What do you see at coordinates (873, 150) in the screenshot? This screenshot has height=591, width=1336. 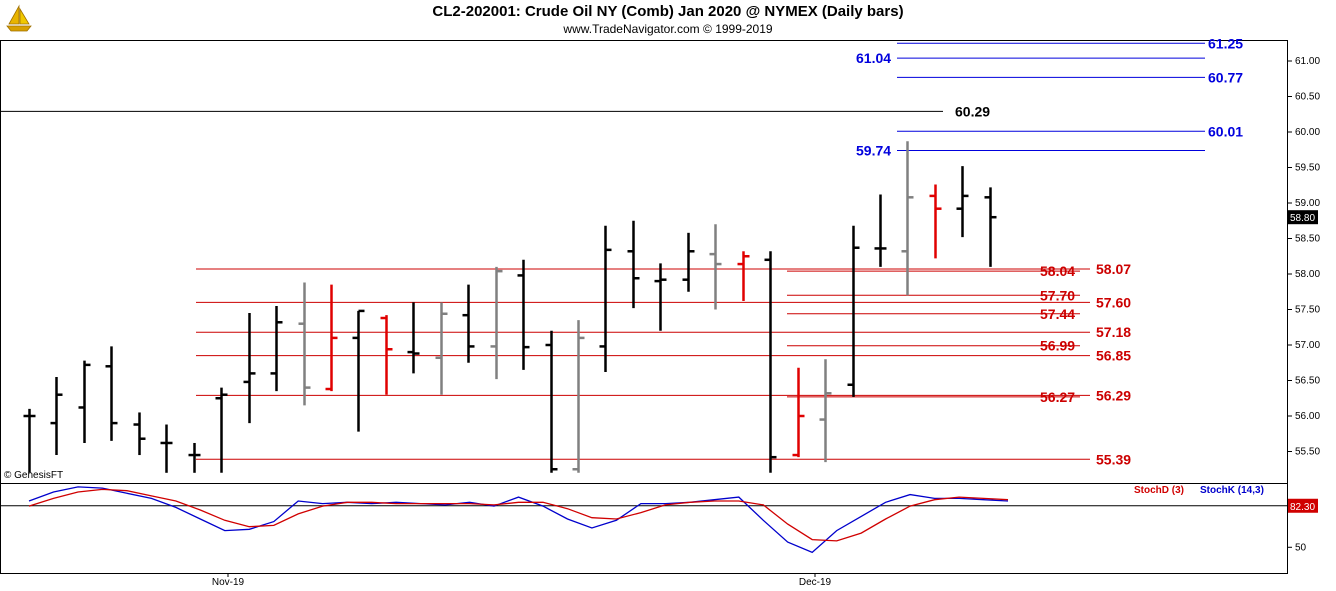 I see `level-label: 59.74` at bounding box center [873, 150].